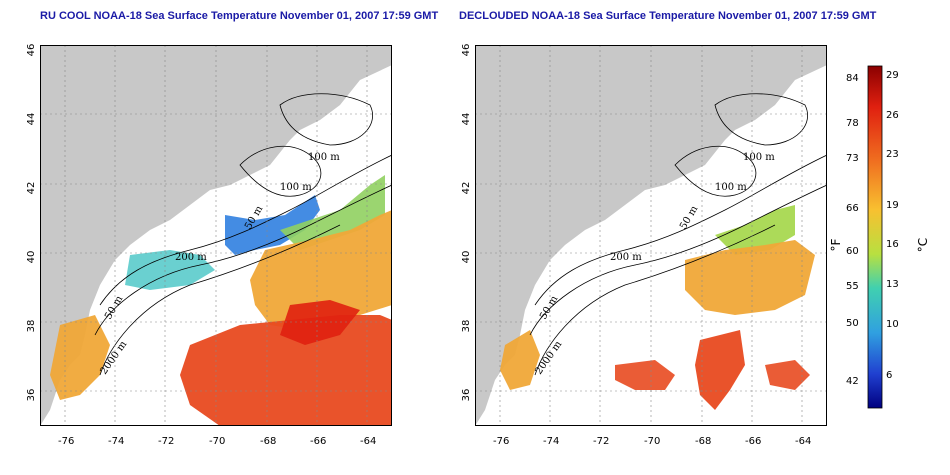 The image size is (950, 475). Describe the element at coordinates (852, 251) in the screenshot. I see `fahrenheit-tick: 60` at that location.